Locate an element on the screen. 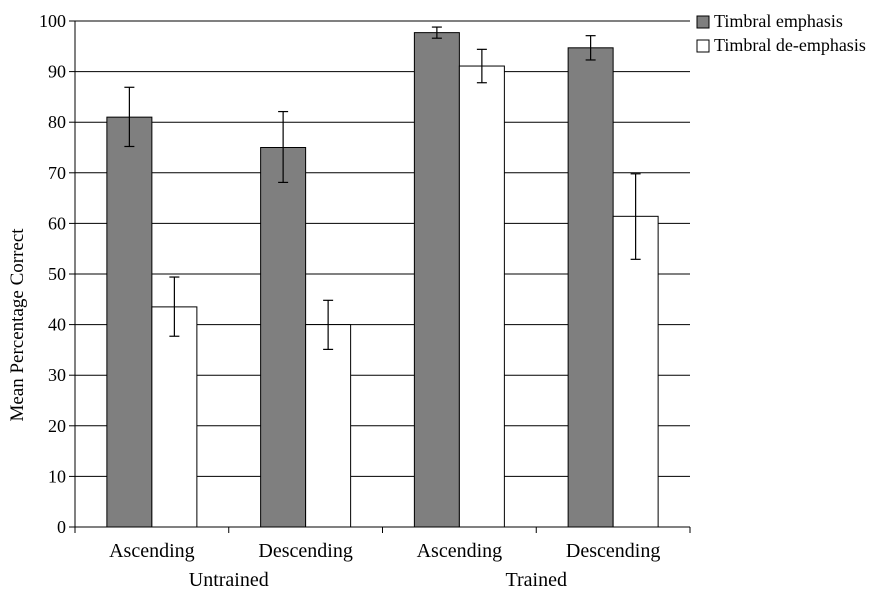  y-tick-label: 70 is located at coordinates (57, 173).